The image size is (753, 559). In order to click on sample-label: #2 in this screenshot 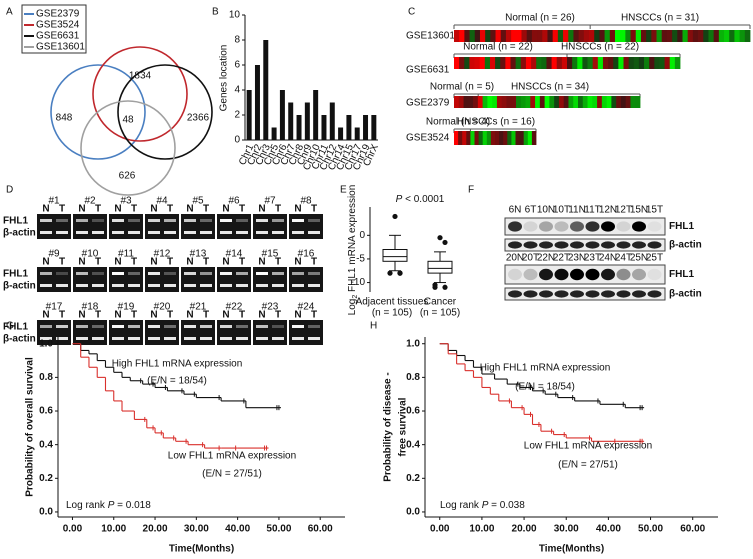, I will do `click(90, 201)`.